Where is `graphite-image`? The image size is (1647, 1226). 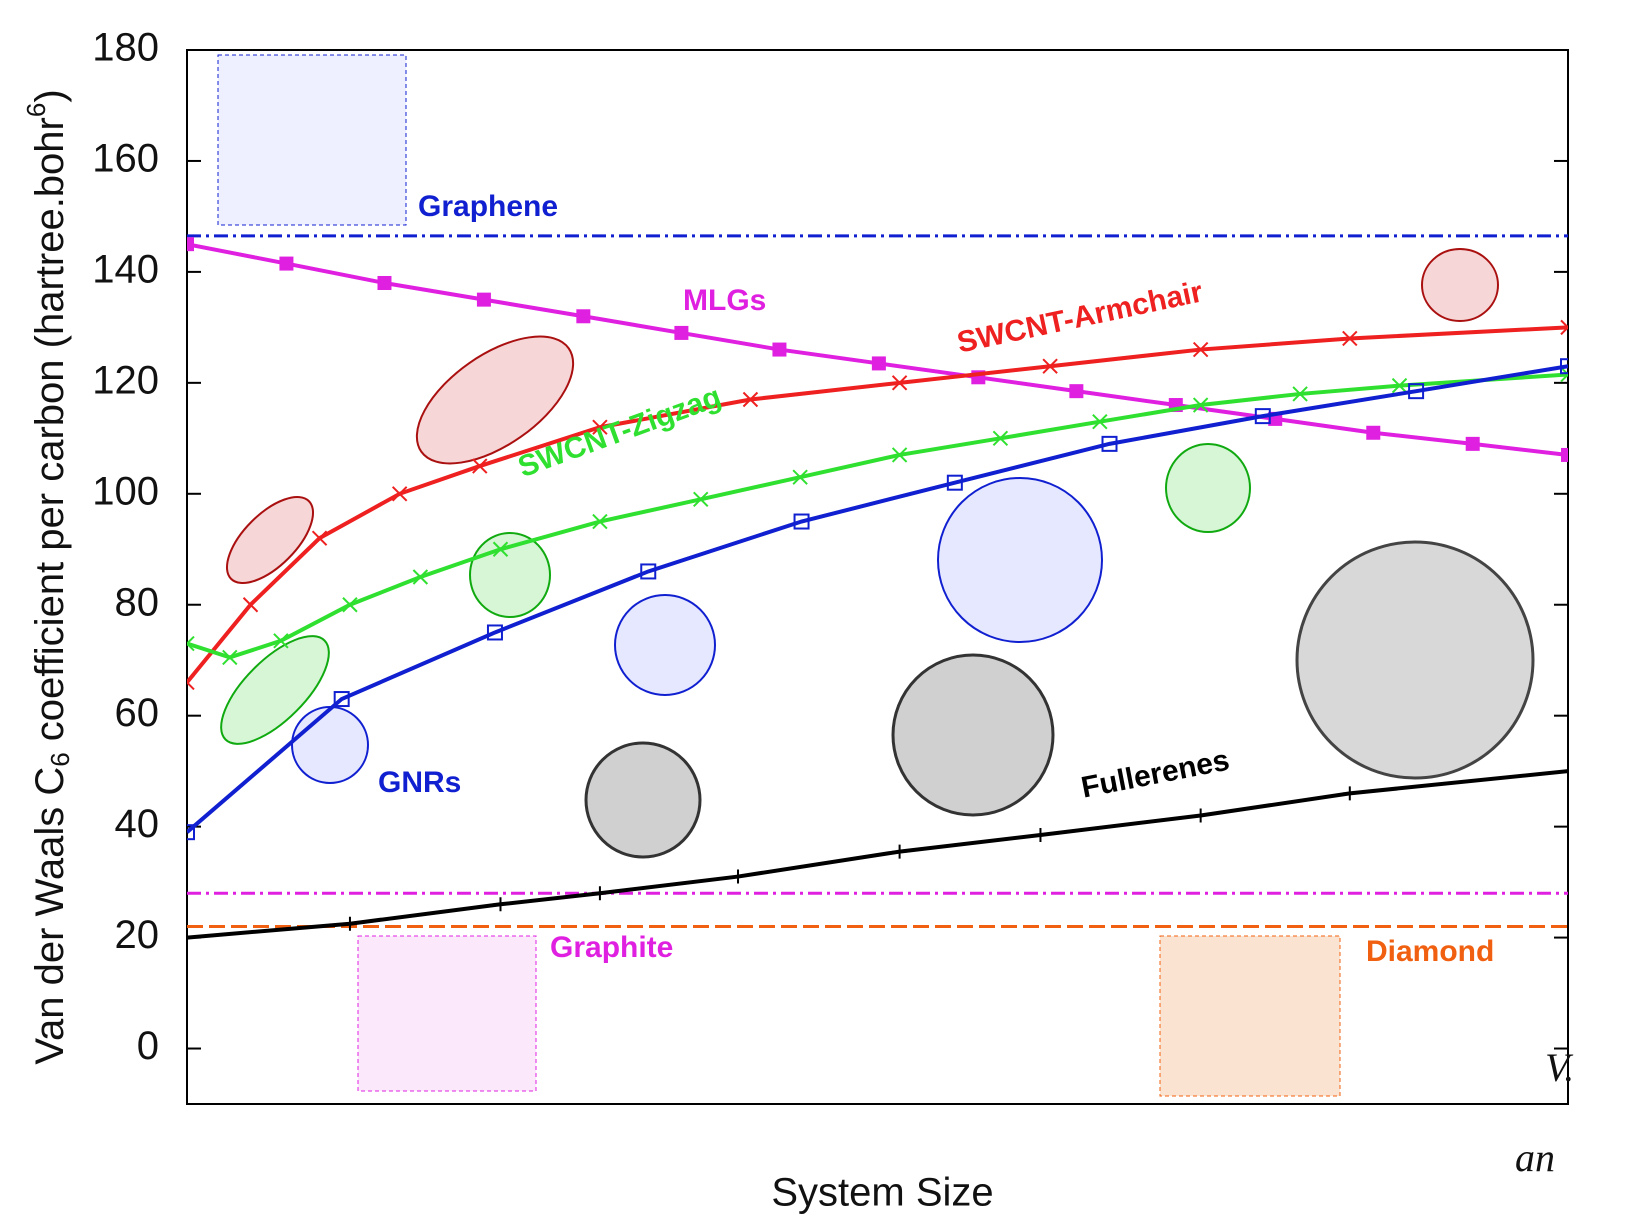
graphite-image is located at coordinates (447, 1013).